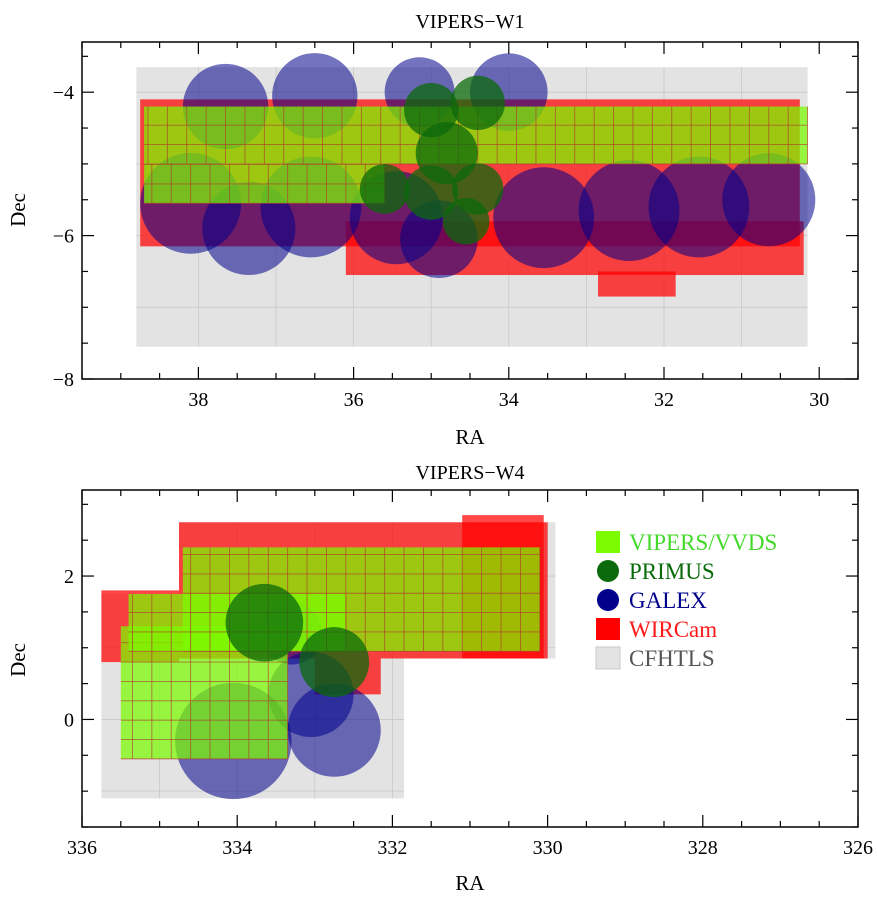 The height and width of the screenshot is (900, 877). I want to click on panel-w4-title: VIPERS−W4, so click(469, 473).